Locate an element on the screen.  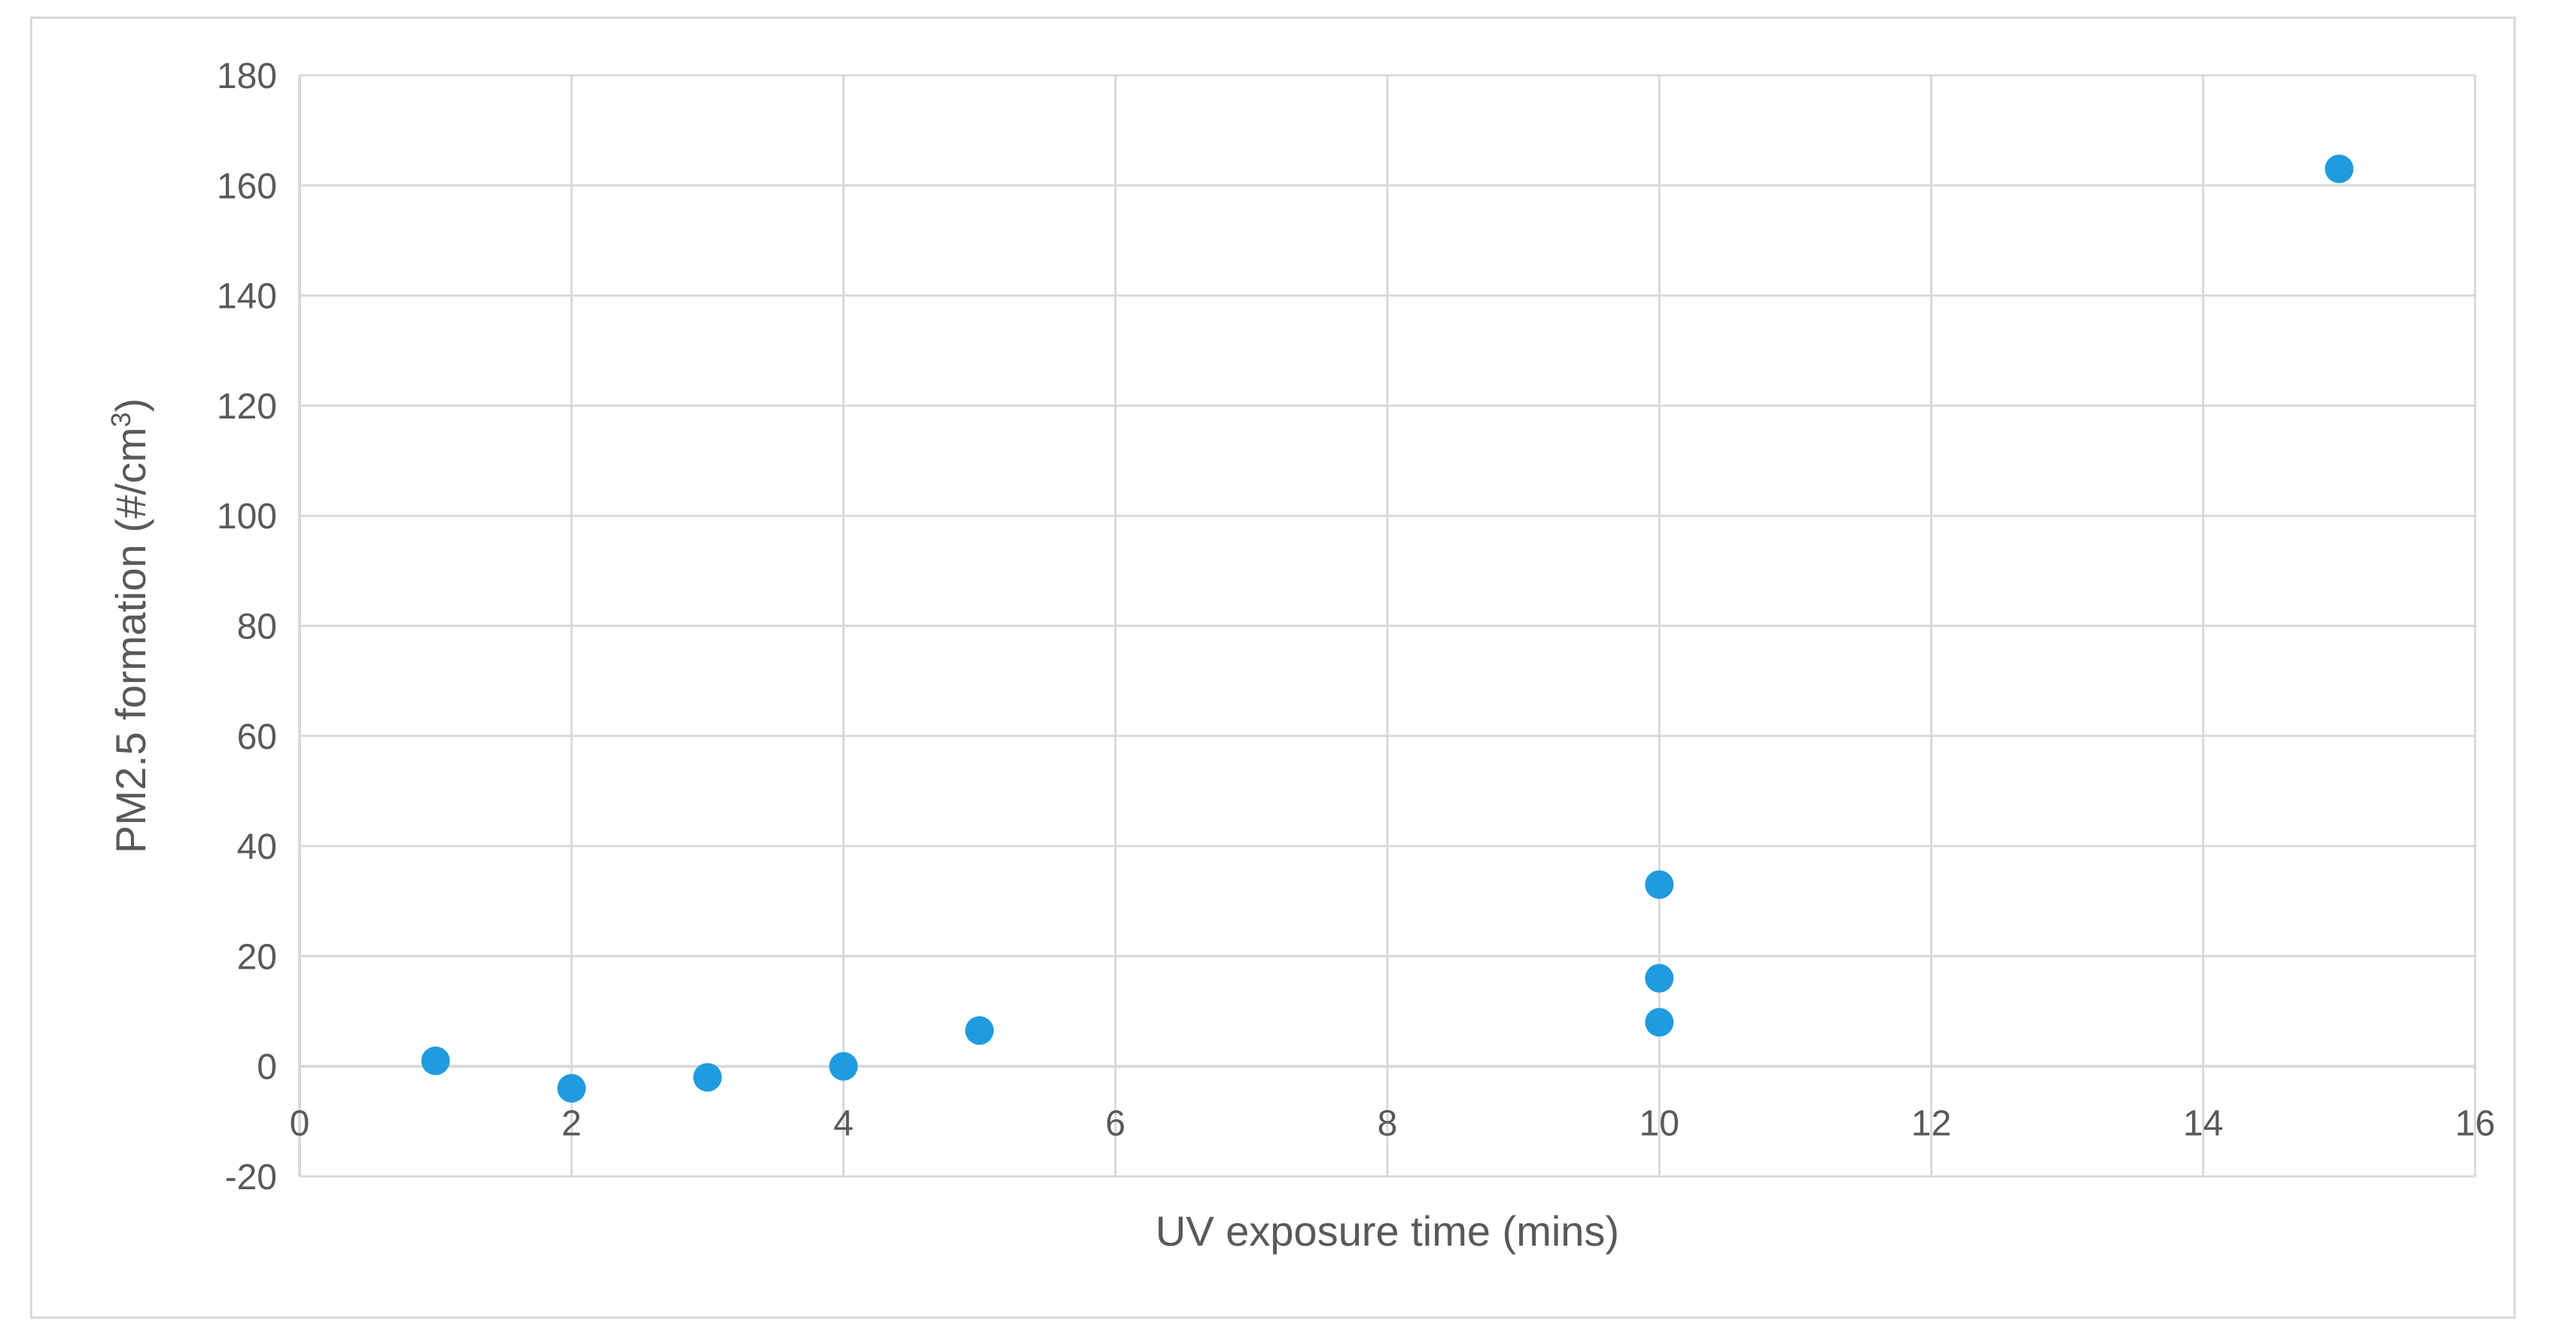
x-tick-label: 14 is located at coordinates (2203, 1124).